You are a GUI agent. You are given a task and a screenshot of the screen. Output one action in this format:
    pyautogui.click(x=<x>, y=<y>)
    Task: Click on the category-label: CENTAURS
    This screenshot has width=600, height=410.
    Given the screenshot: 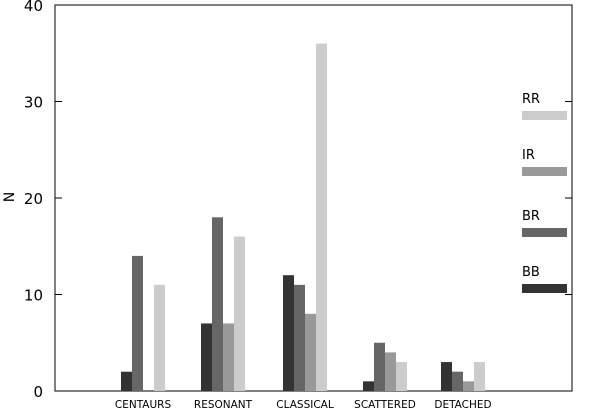 What is the action you would take?
    pyautogui.click(x=143, y=404)
    